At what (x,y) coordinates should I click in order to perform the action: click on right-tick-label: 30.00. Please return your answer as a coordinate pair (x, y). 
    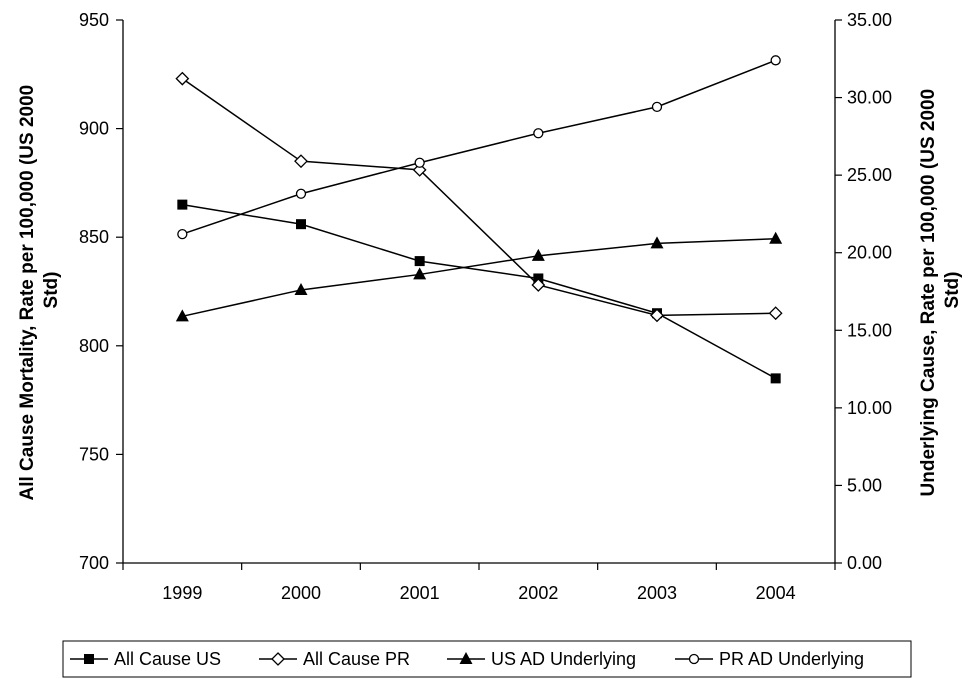
    Looking at the image, I should click on (869, 98).